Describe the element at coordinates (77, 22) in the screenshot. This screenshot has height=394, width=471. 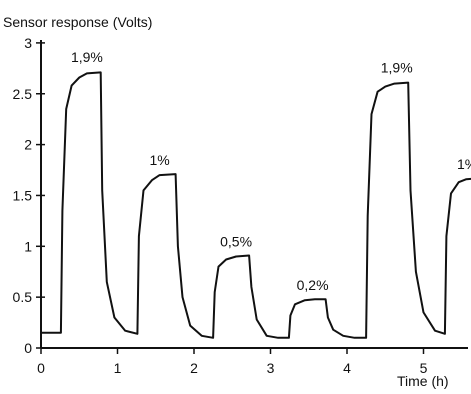
I see `y-axis-title: Sensor response (Volts)` at that location.